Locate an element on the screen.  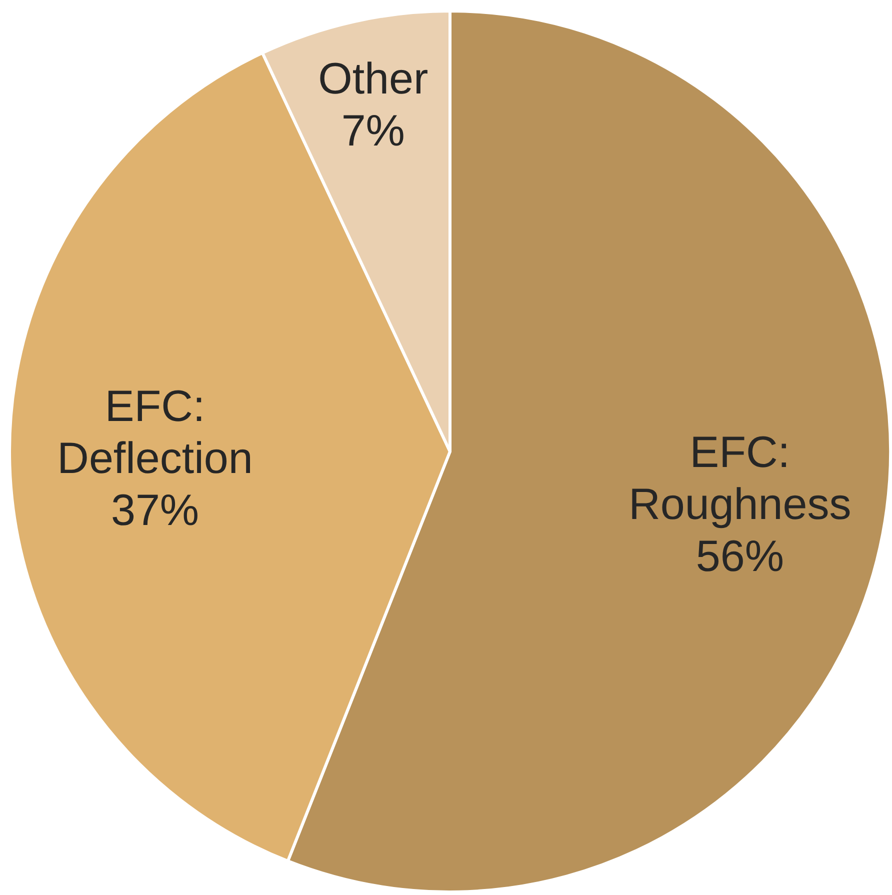
slice-label: Other is located at coordinates (373, 79).